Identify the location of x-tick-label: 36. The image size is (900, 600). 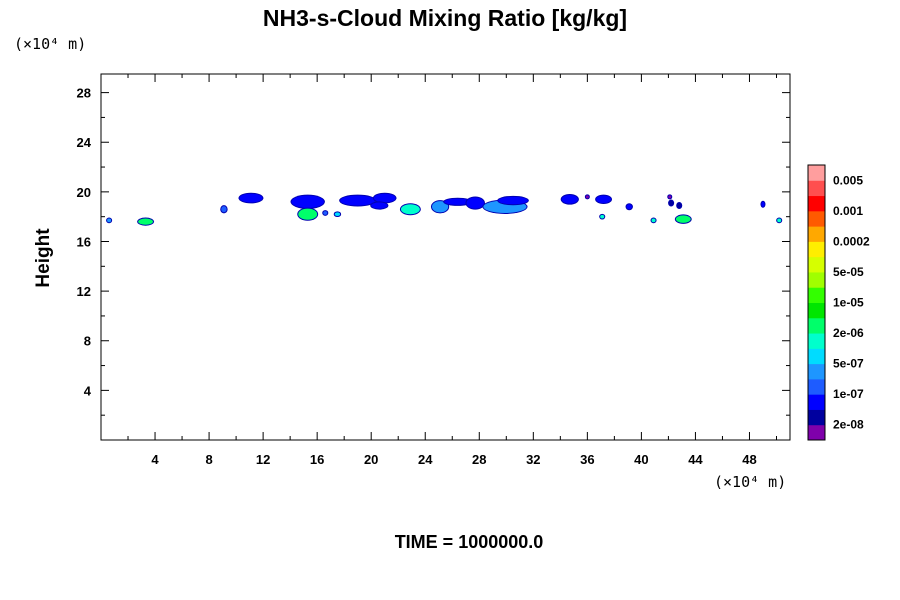
(587, 459).